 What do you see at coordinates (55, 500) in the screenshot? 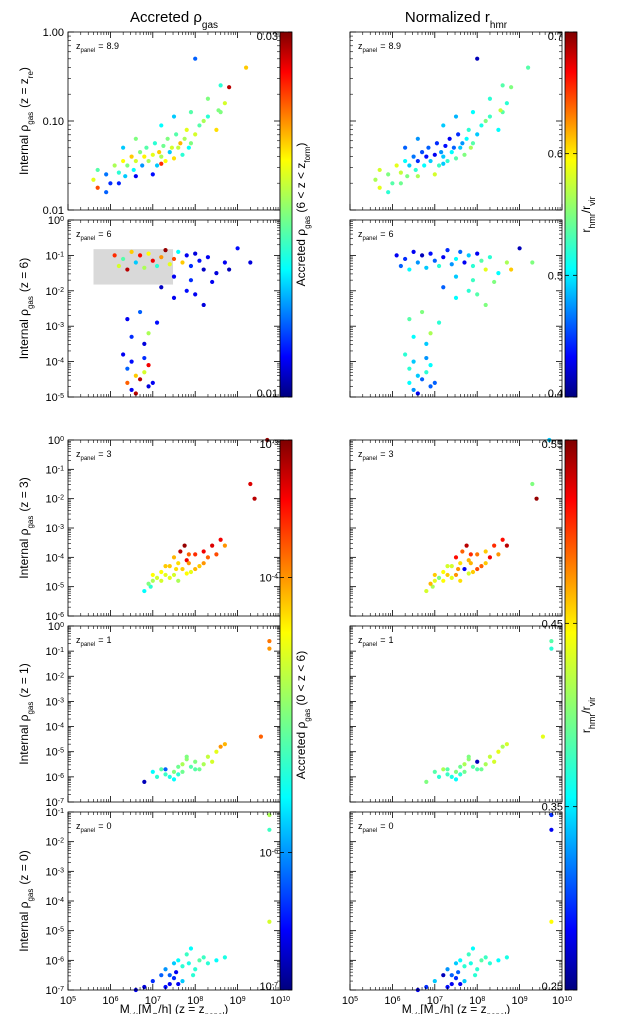
I see `y-tick-label: 10⁻²` at bounding box center [55, 500].